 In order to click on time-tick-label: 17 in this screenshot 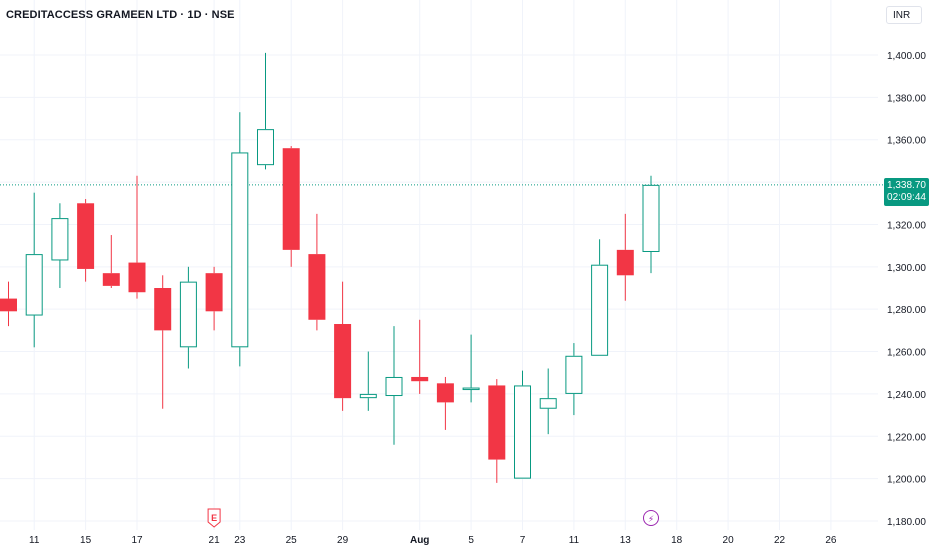, I will do `click(137, 540)`.